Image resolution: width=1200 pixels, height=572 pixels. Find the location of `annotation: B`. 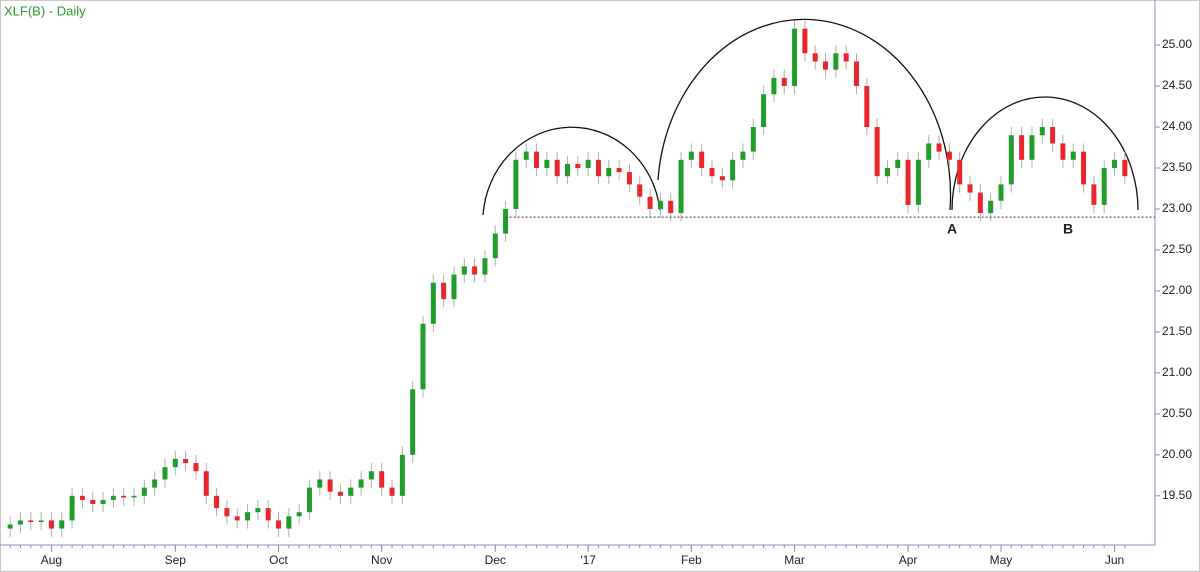

annotation: B is located at coordinates (1068, 229).